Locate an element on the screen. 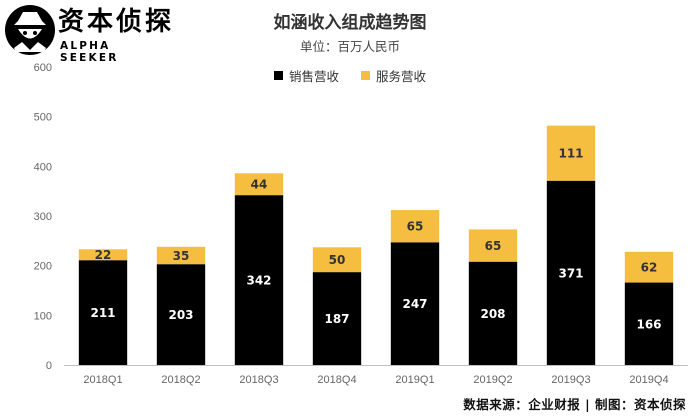 The image size is (700, 417). data-label-sales: 187 is located at coordinates (336, 319).